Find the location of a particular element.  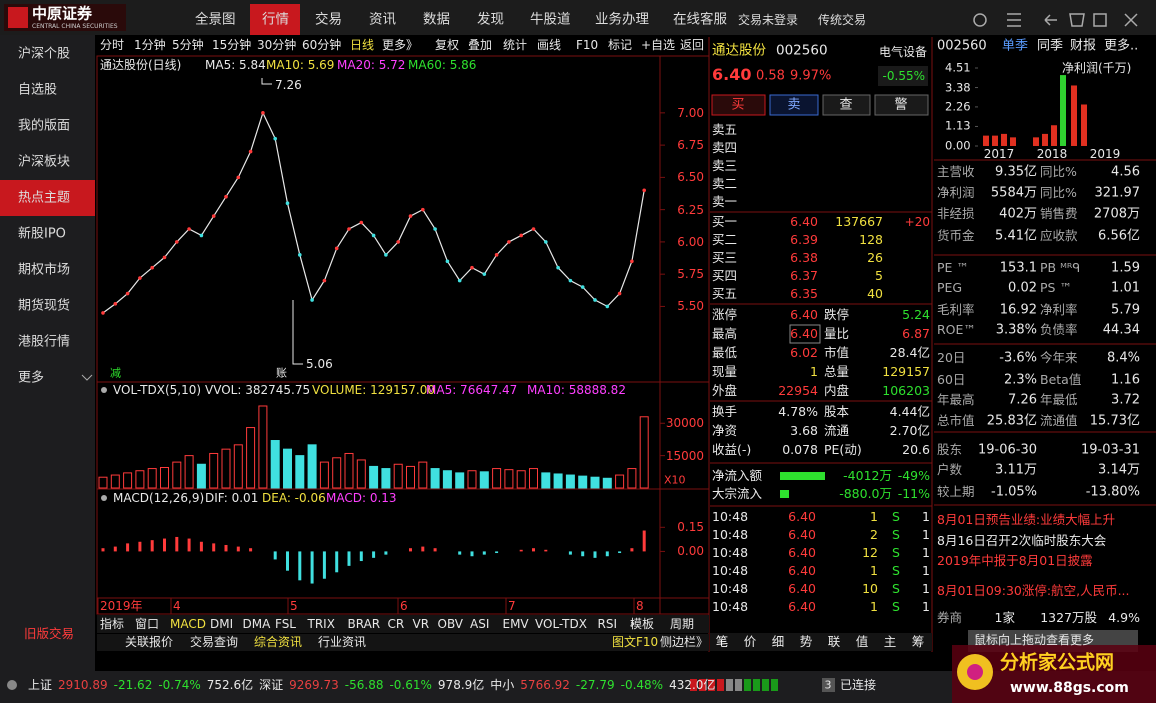

f10-tab: 单季 is located at coordinates (1015, 46).